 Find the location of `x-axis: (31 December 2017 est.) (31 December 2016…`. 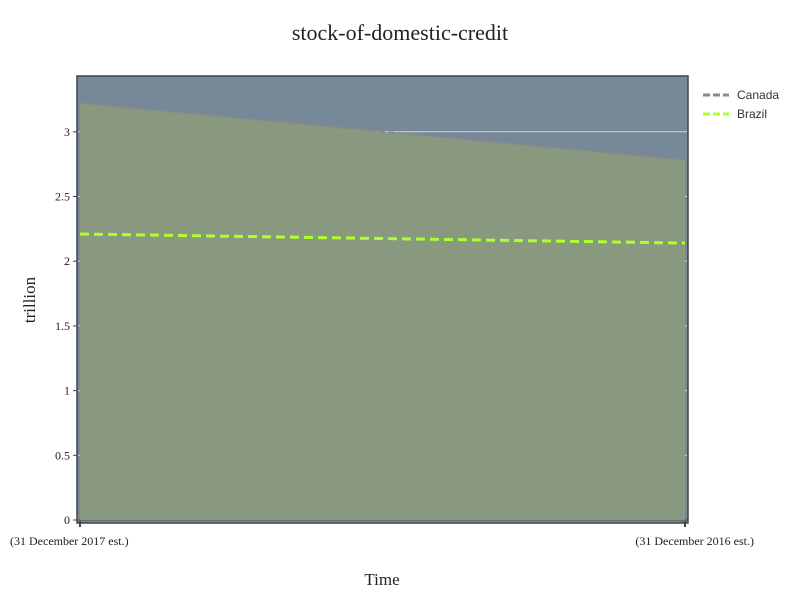

x-axis: (31 December 2017 est.) (31 December 2016… is located at coordinates (382, 534).